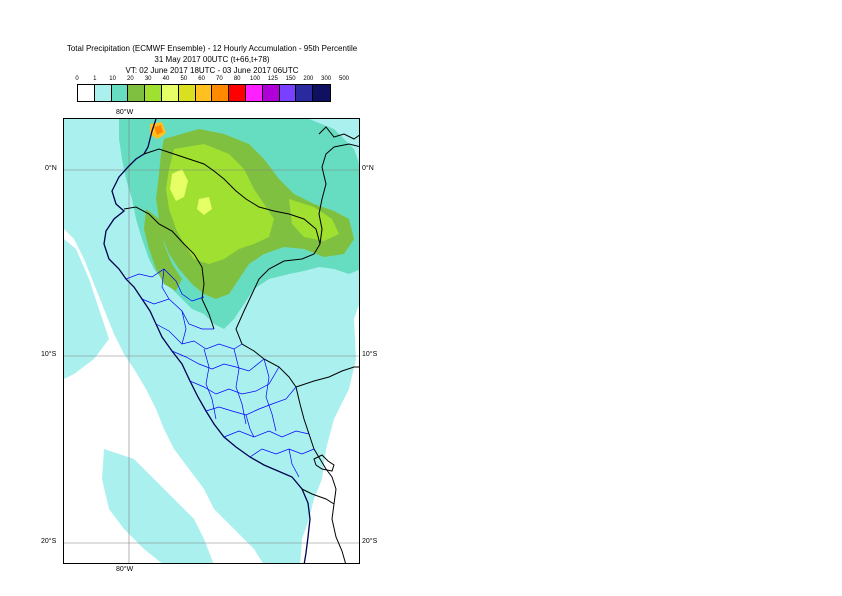  Describe the element at coordinates (148, 79) in the screenshot. I see `legend-threshold-label: 30` at that location.